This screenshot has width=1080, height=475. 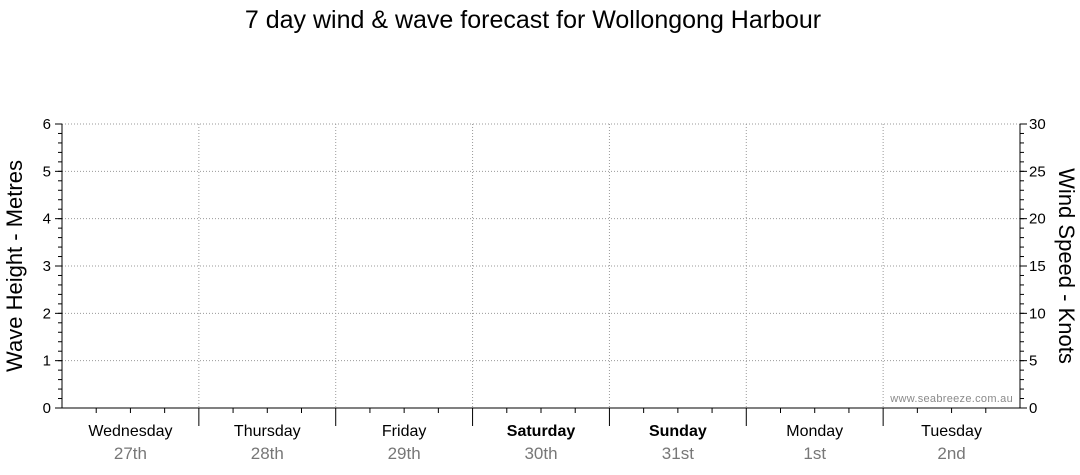 I want to click on right-tick-label: 20, so click(x=1037, y=219).